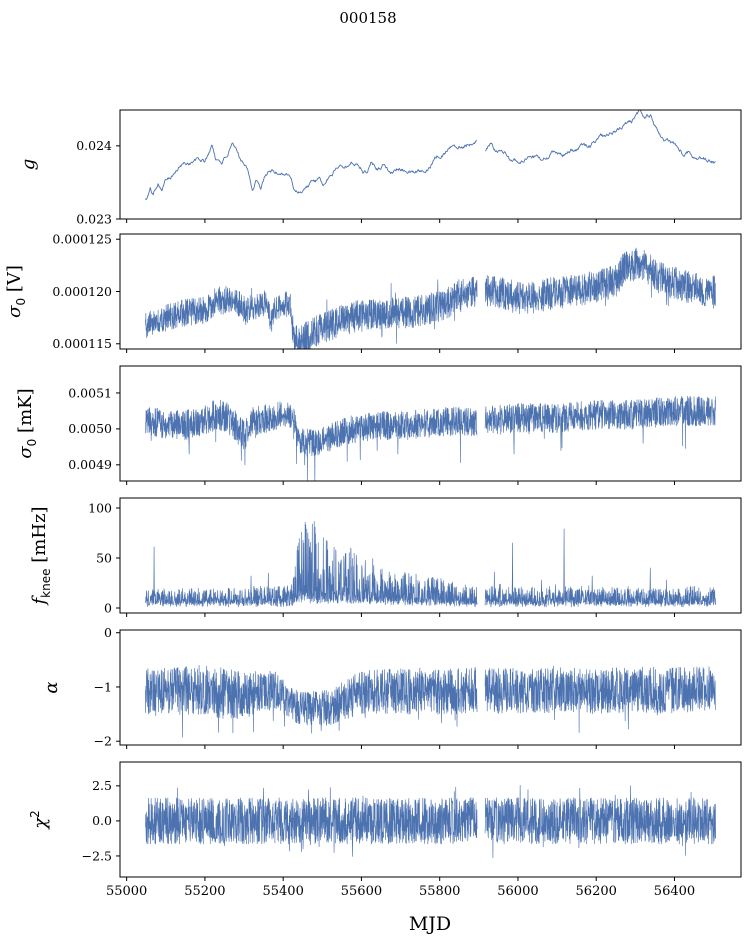 The width and height of the screenshot is (749, 944). I want to click on y-tick-label: 50, so click(104, 557).